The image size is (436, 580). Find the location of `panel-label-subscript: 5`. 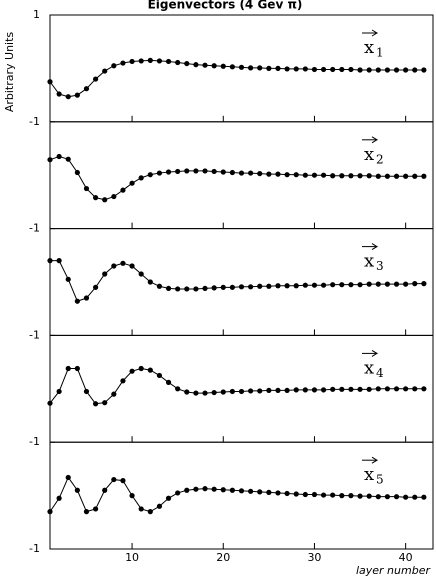

panel-label-subscript: 5 is located at coordinates (380, 480).